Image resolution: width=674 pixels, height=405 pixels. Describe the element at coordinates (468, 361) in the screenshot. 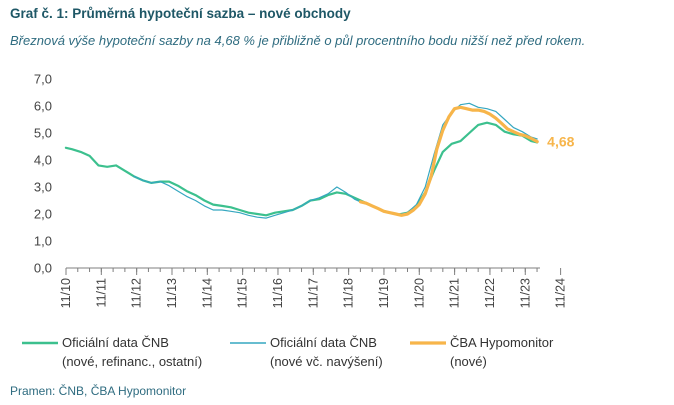

I see `legend-label: (nové)` at that location.